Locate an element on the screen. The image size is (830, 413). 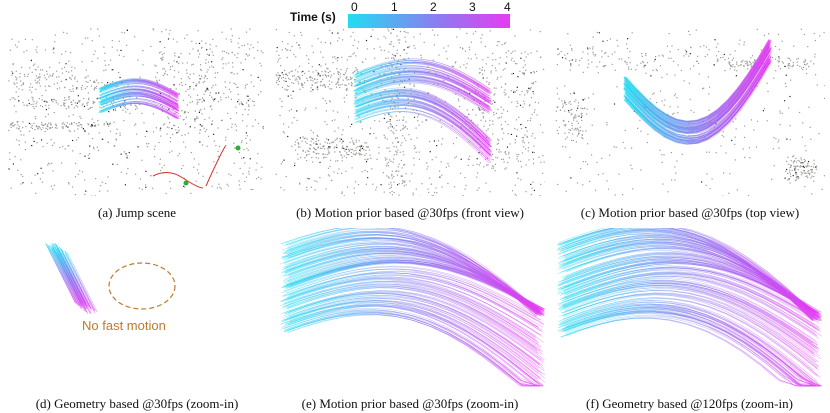
colorbar-tick: 3 is located at coordinates (472, 7).